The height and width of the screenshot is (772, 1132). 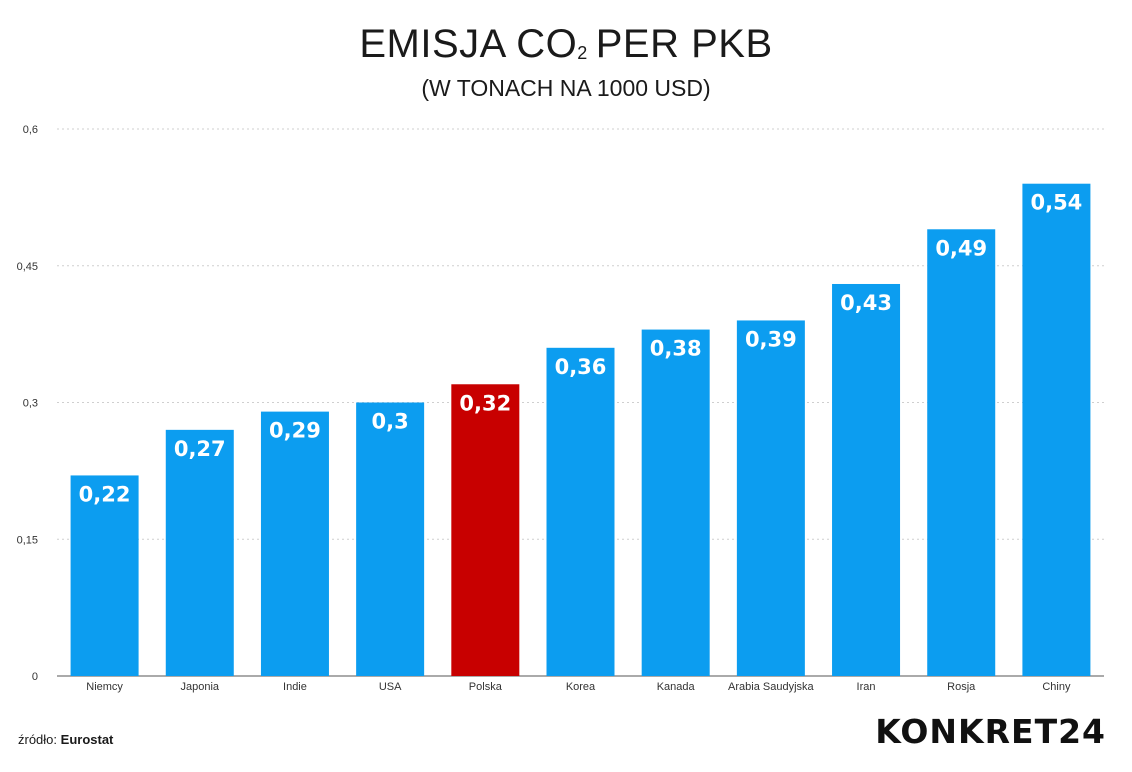 What do you see at coordinates (581, 367) in the screenshot?
I see `bar-value-label: 0,36` at bounding box center [581, 367].